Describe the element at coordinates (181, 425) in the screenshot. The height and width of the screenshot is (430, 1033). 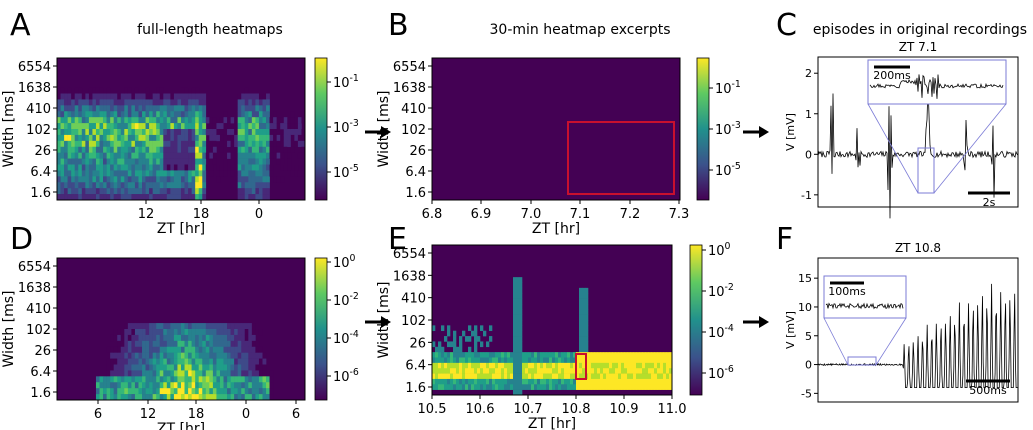
I see `panel-d-xlabel: ZT [hr]` at that location.